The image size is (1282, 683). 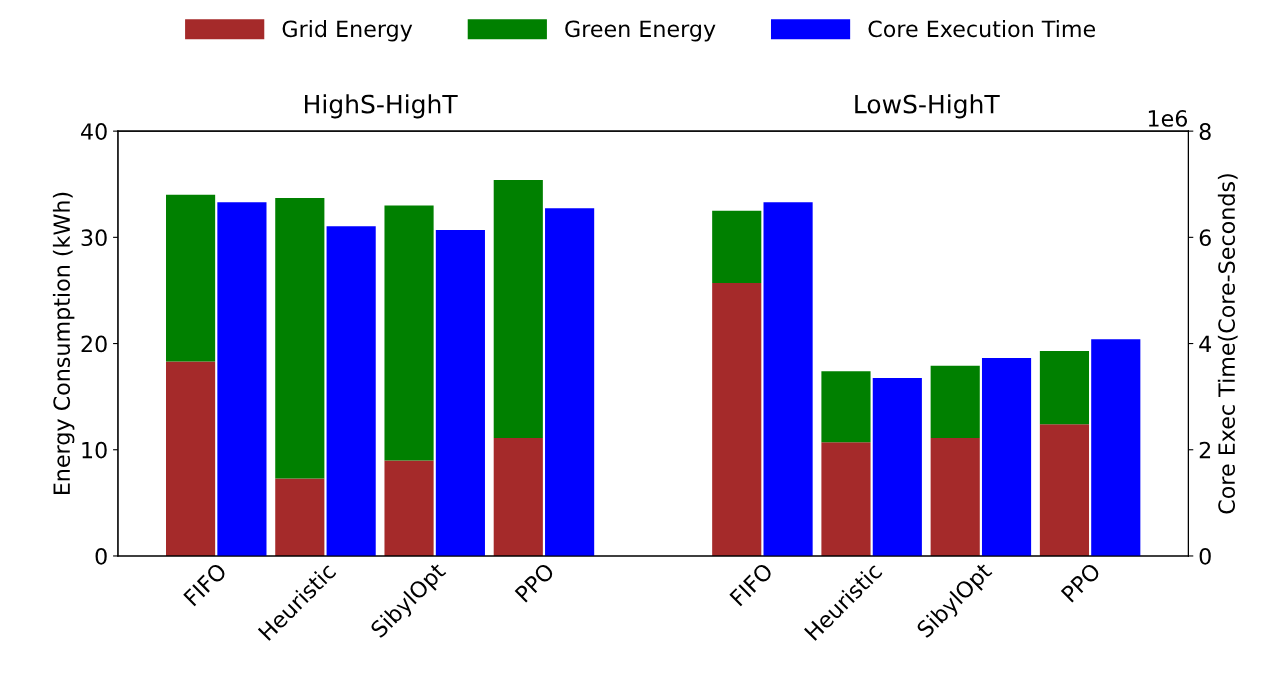 What do you see at coordinates (1205, 450) in the screenshot?
I see `y2-tick-label: 2` at bounding box center [1205, 450].